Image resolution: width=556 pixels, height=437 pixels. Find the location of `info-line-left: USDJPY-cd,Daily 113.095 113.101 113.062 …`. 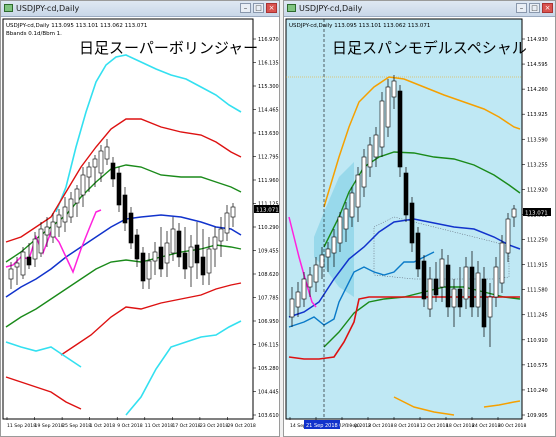

info-line-left: USDJPY-cd,Daily 113.095 113.101 113.062 … is located at coordinates (76, 26).